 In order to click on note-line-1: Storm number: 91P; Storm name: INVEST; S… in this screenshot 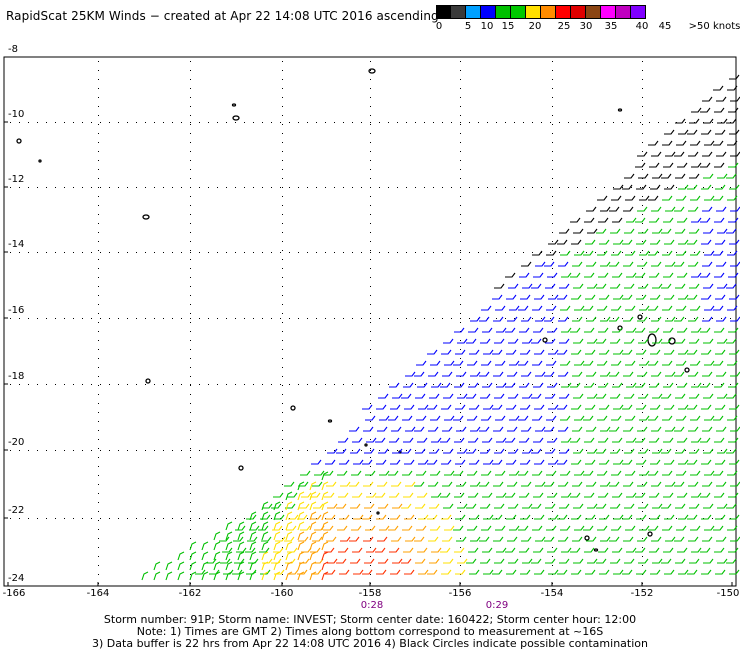, I will do `click(370, 619)`.